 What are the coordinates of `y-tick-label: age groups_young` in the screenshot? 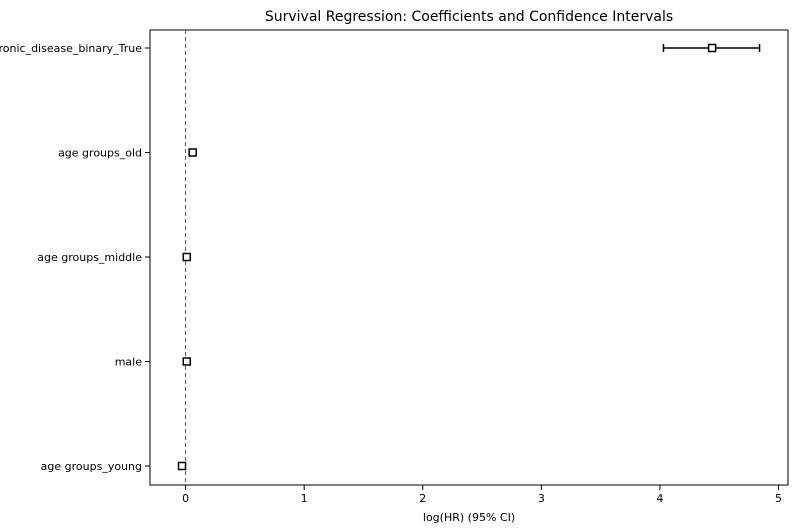 It's located at (91, 466).